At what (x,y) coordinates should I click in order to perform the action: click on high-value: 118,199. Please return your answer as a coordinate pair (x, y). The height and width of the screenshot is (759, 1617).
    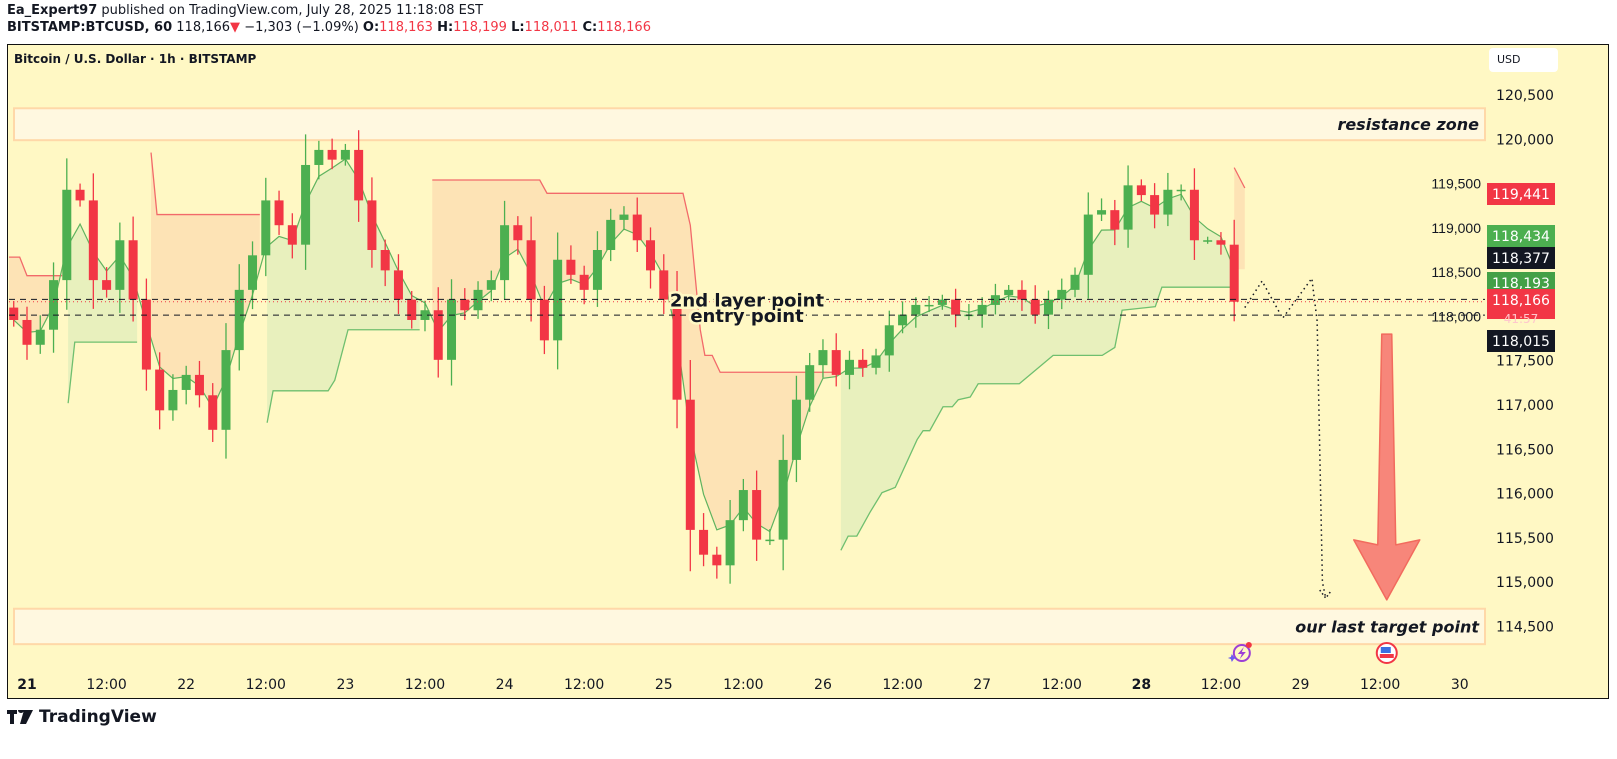
    Looking at the image, I should click on (480, 27).